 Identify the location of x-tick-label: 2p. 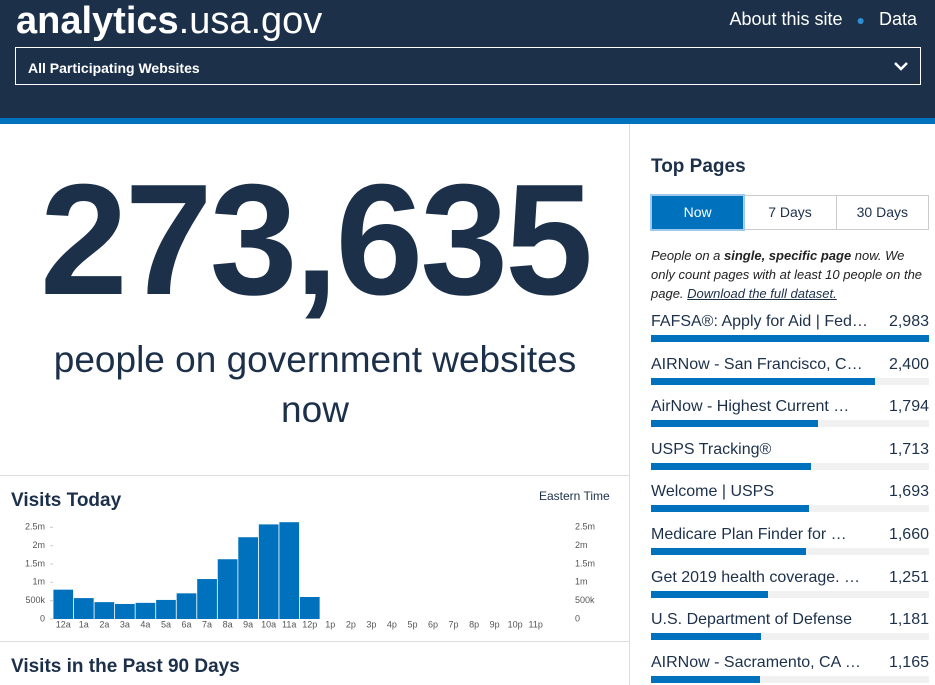
(351, 624).